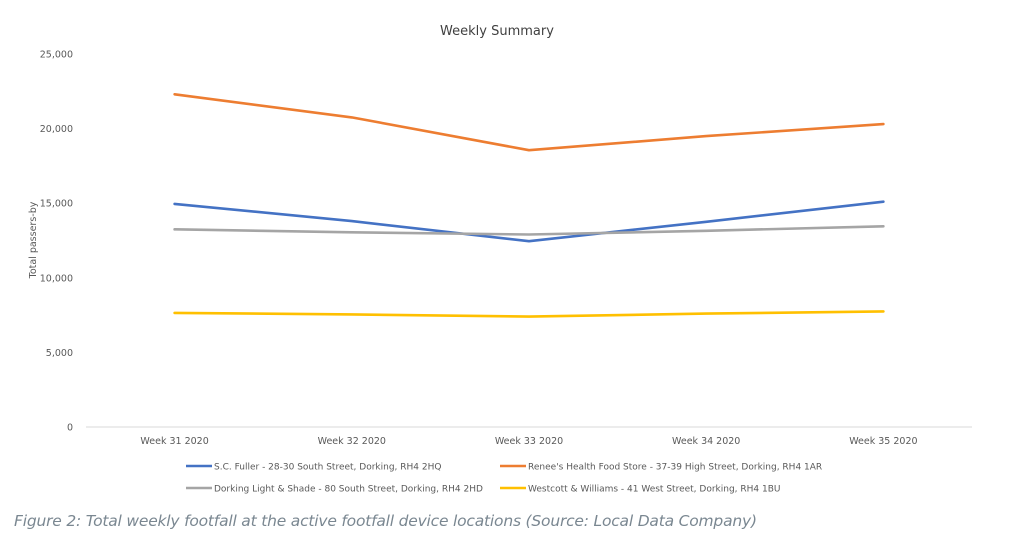  I want to click on y-tick-label: 25,000, so click(56, 55).